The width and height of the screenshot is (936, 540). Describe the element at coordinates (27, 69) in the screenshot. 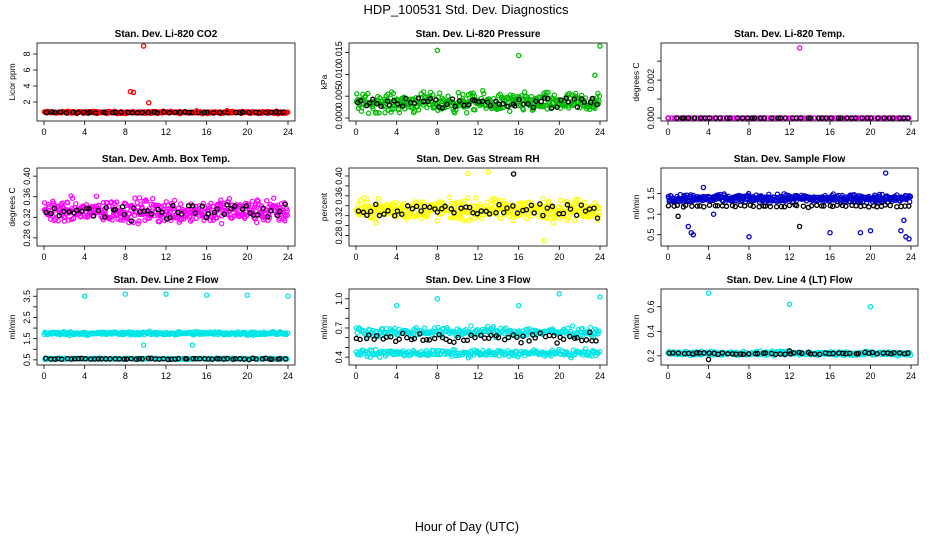

I see `y-tick-label: 6` at that location.